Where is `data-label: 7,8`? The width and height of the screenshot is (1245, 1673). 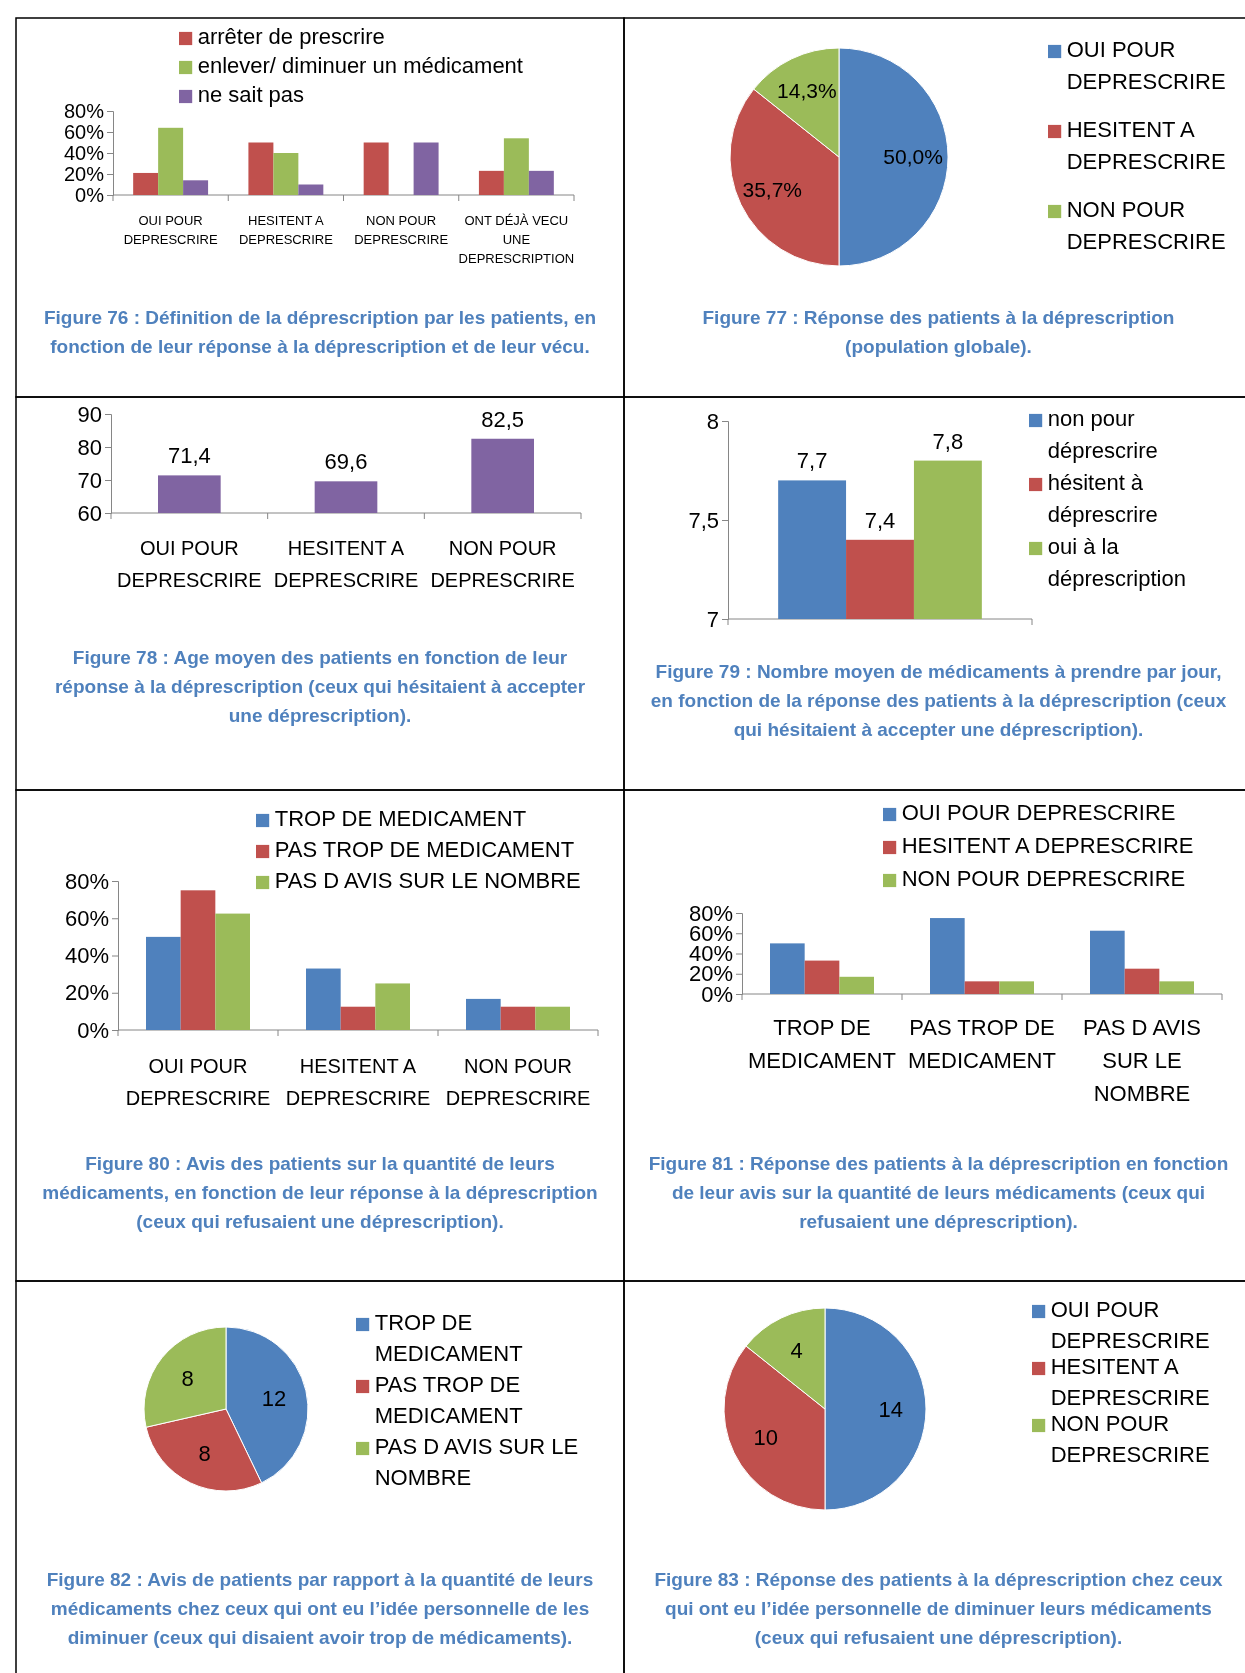 data-label: 7,8 is located at coordinates (948, 441).